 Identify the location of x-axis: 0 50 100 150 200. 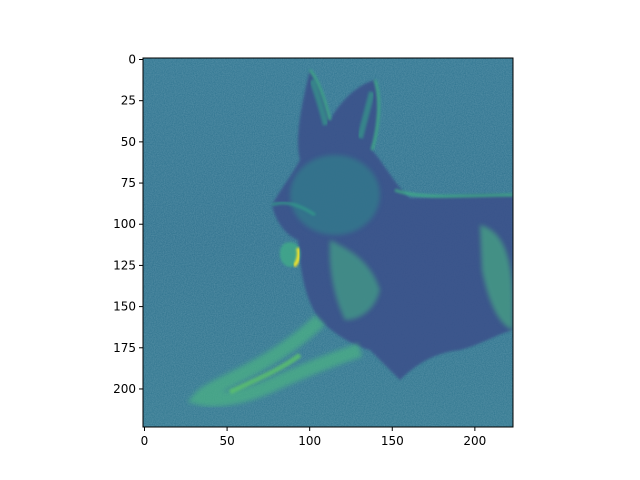
(314, 437).